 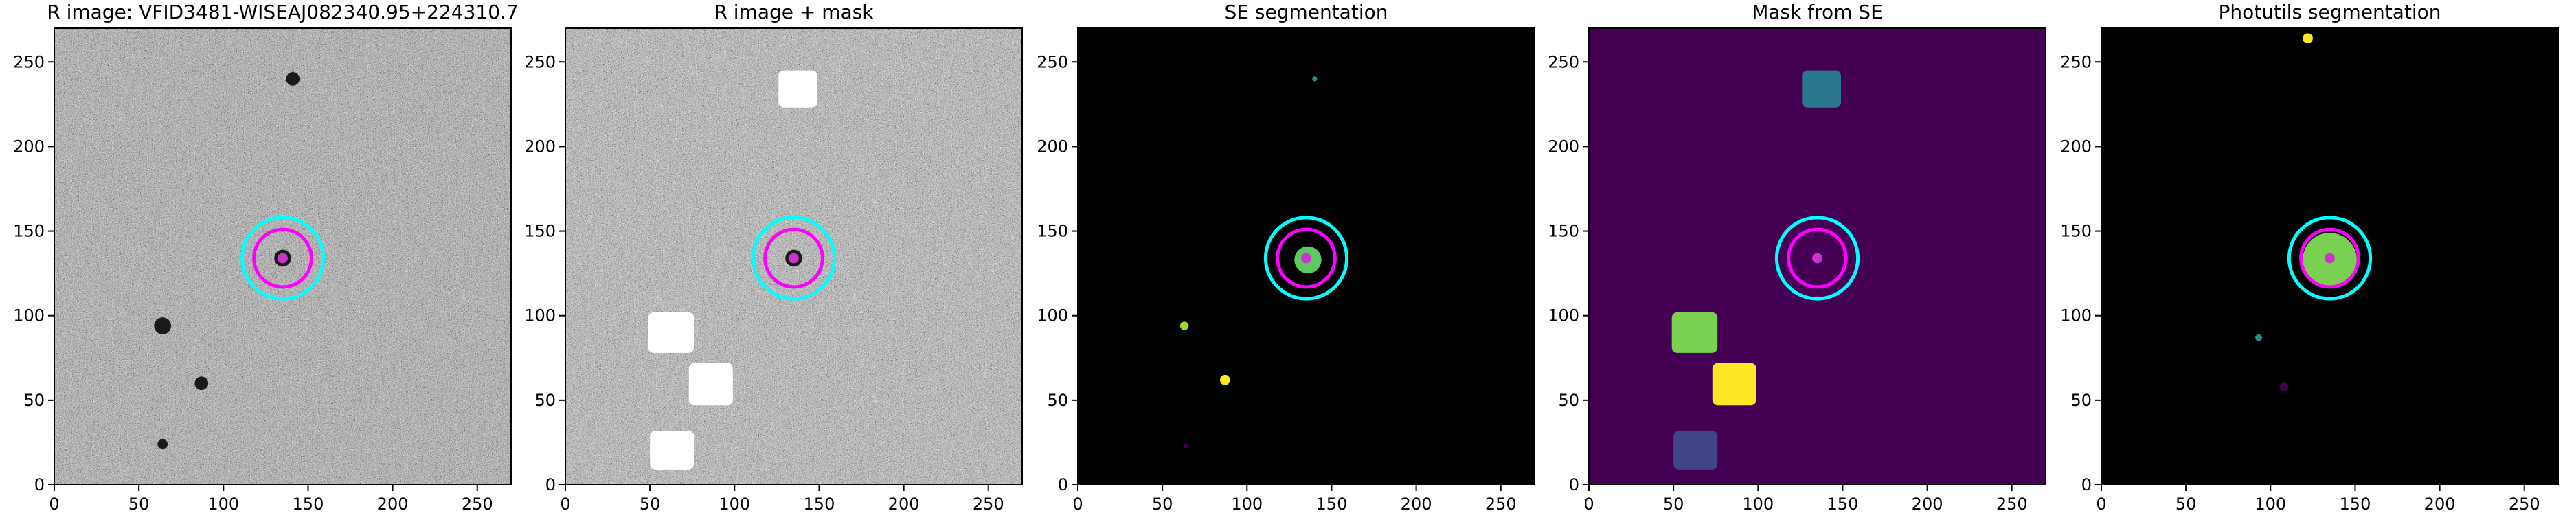 I want to click on panel-title: Mask from SE, so click(x=1817, y=12).